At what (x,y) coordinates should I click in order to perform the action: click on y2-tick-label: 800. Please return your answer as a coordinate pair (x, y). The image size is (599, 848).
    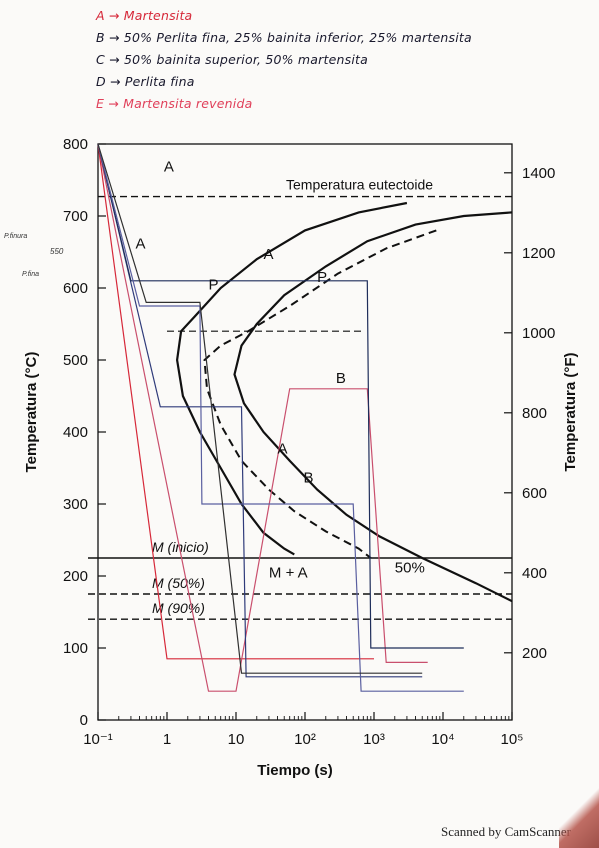
    Looking at the image, I should click on (534, 413).